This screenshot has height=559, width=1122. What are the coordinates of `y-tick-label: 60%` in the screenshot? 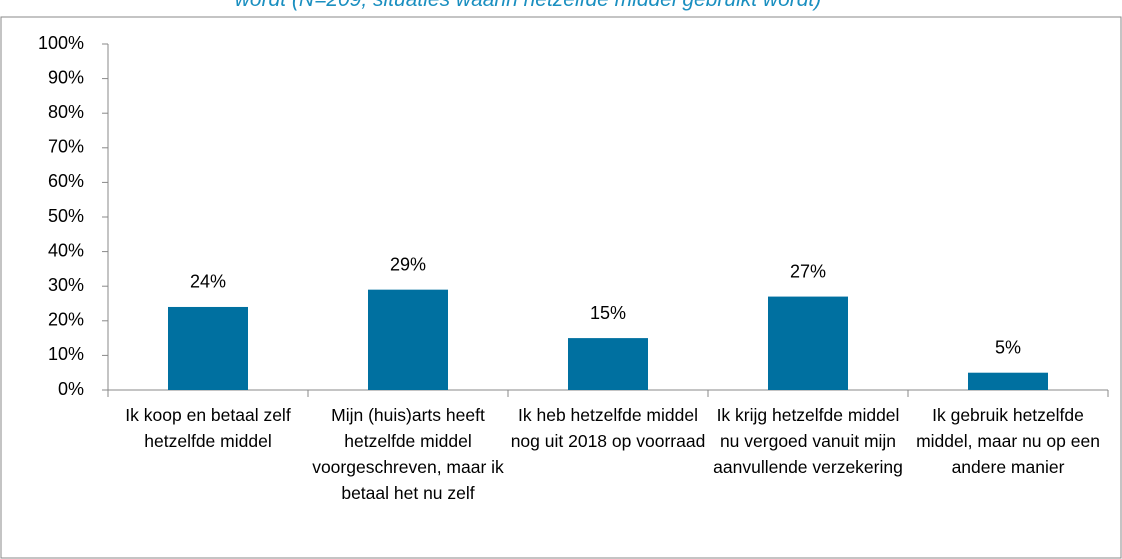 It's located at (66, 181).